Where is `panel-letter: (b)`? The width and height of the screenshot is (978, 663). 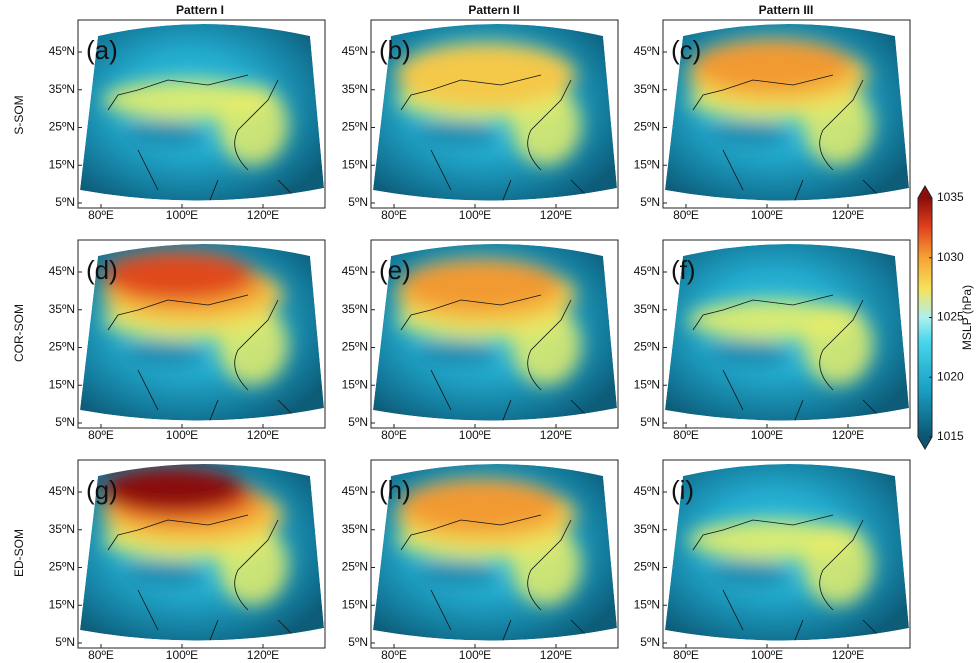
panel-letter: (b) is located at coordinates (395, 50).